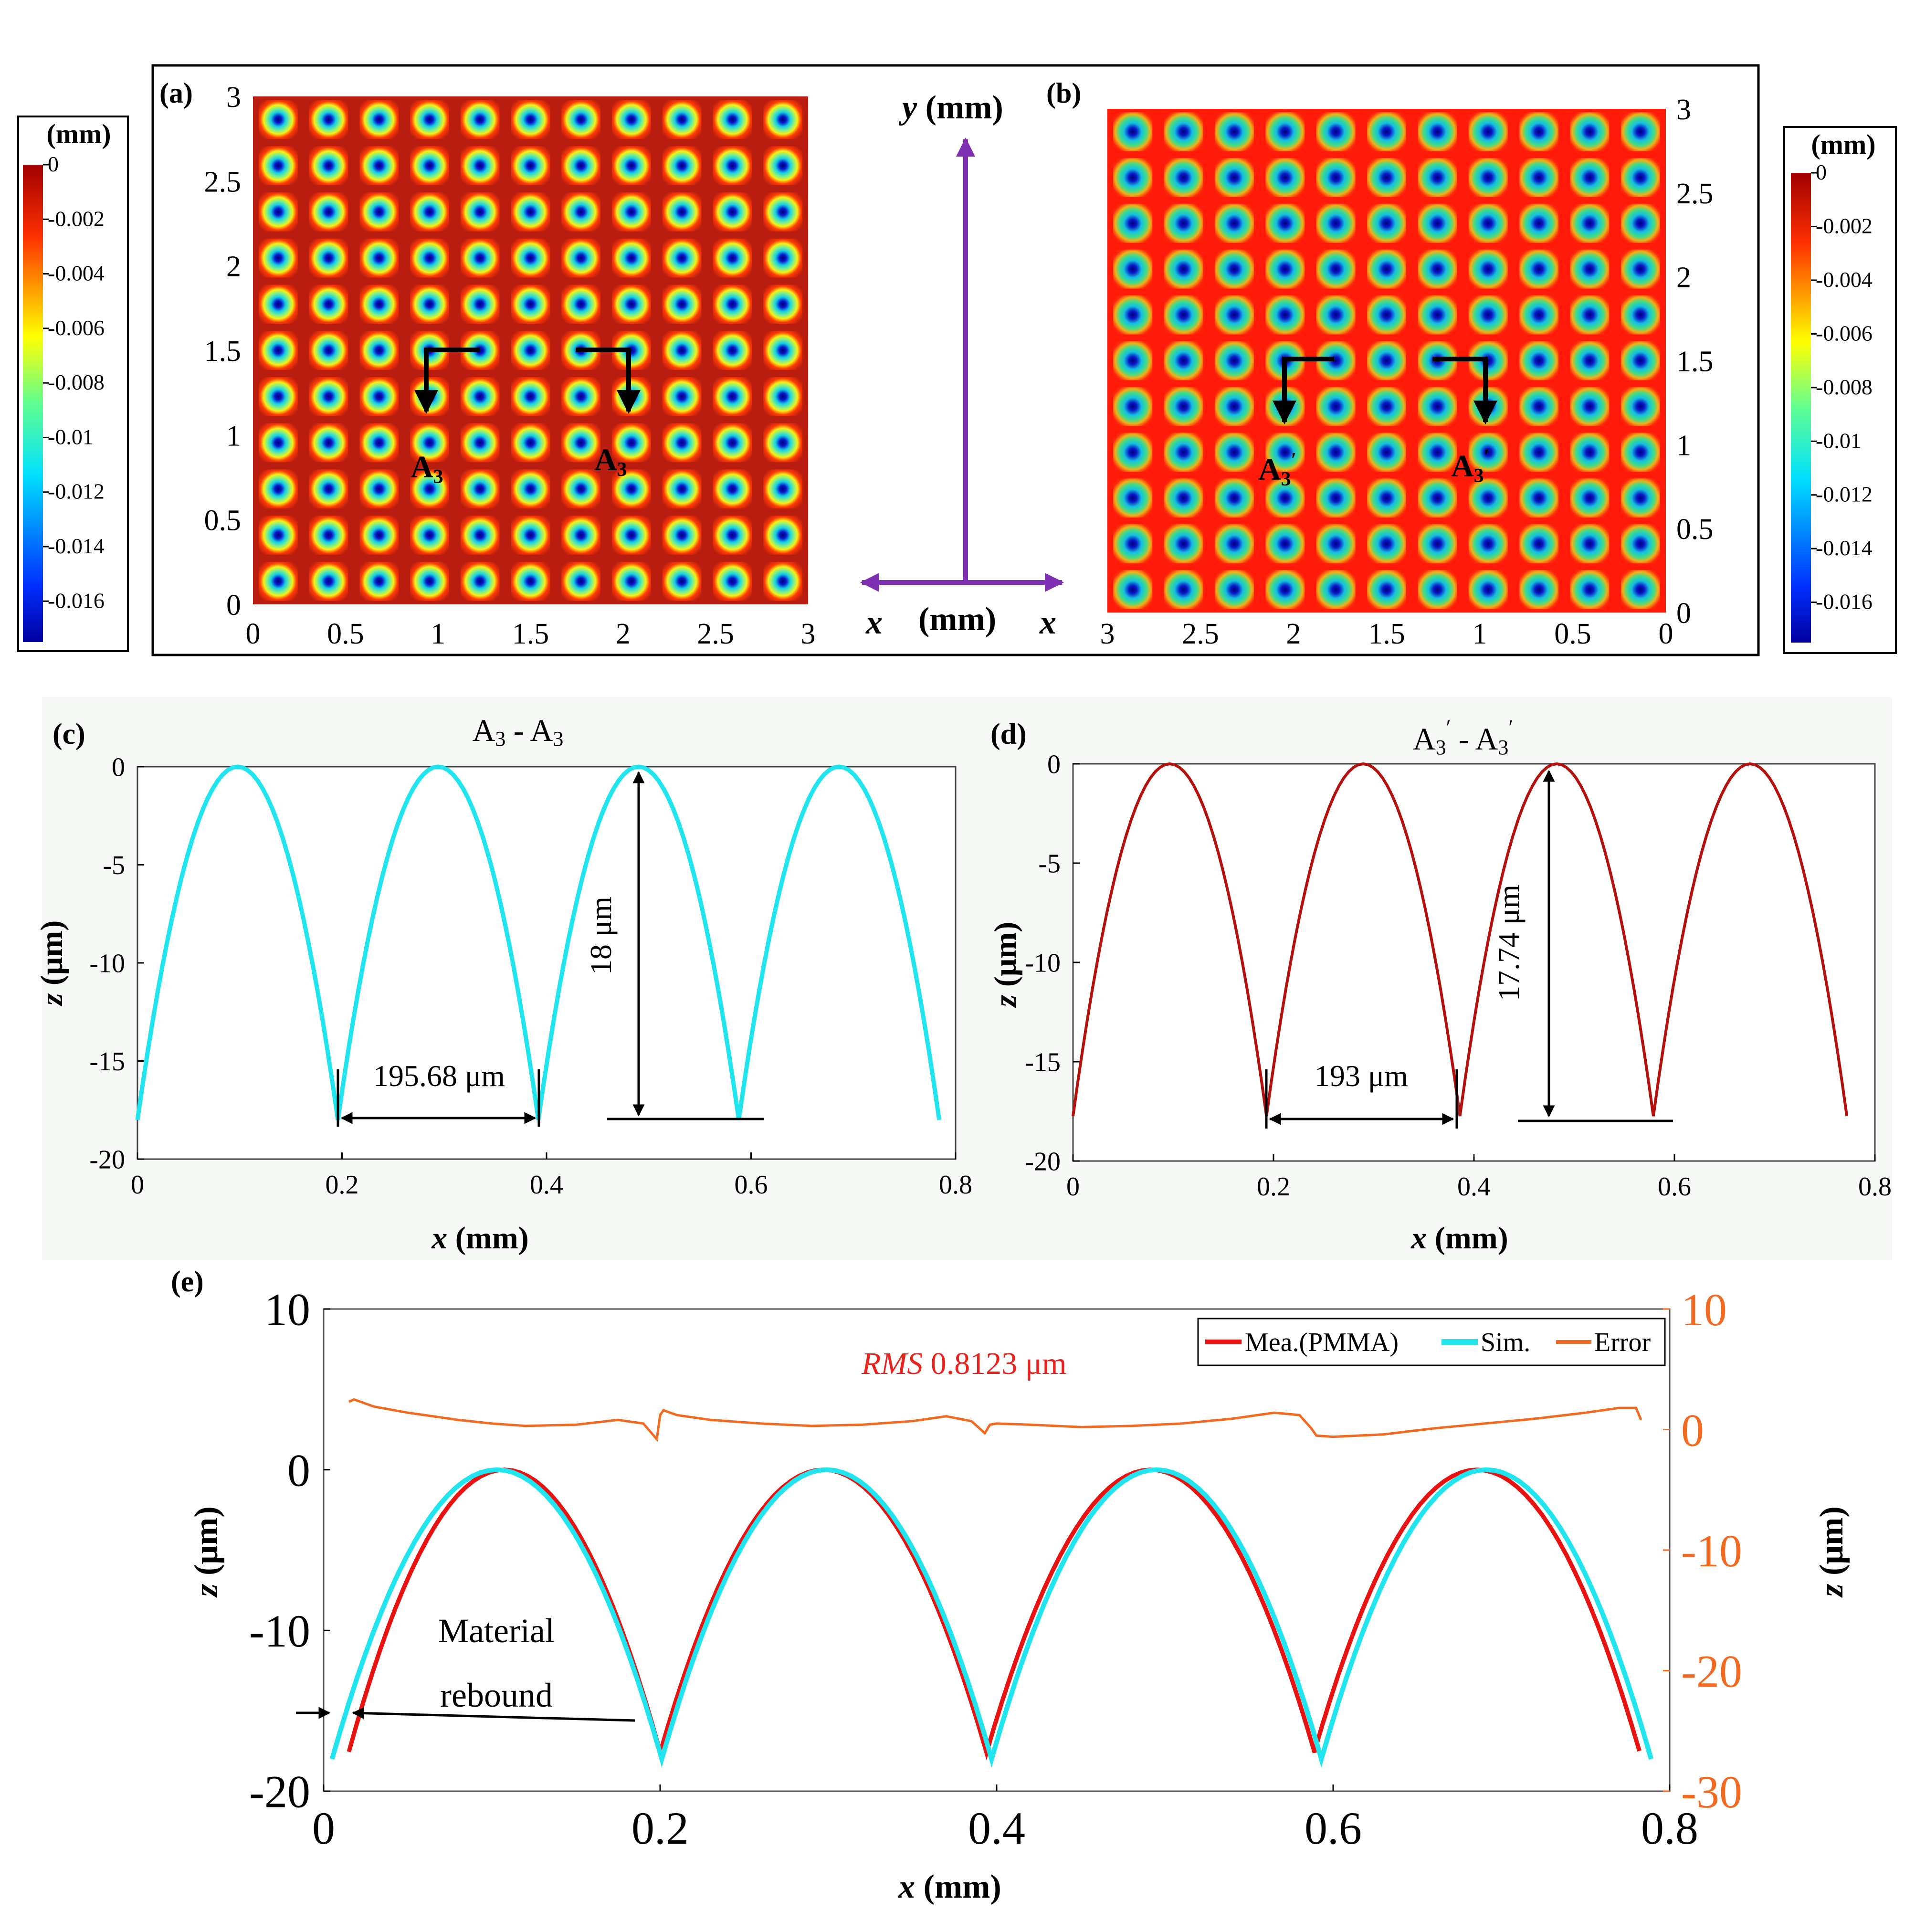 This screenshot has height=1932, width=1915. I want to click on map-y-tick-label: 2, so click(1683, 278).